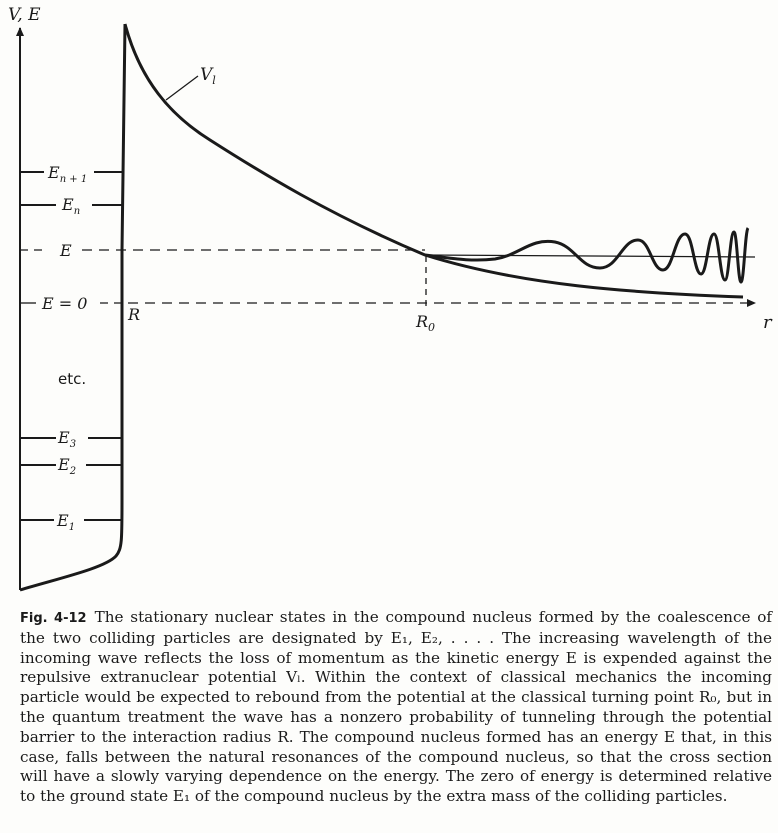  I want to click on nuclear-well, so click(73, 307).